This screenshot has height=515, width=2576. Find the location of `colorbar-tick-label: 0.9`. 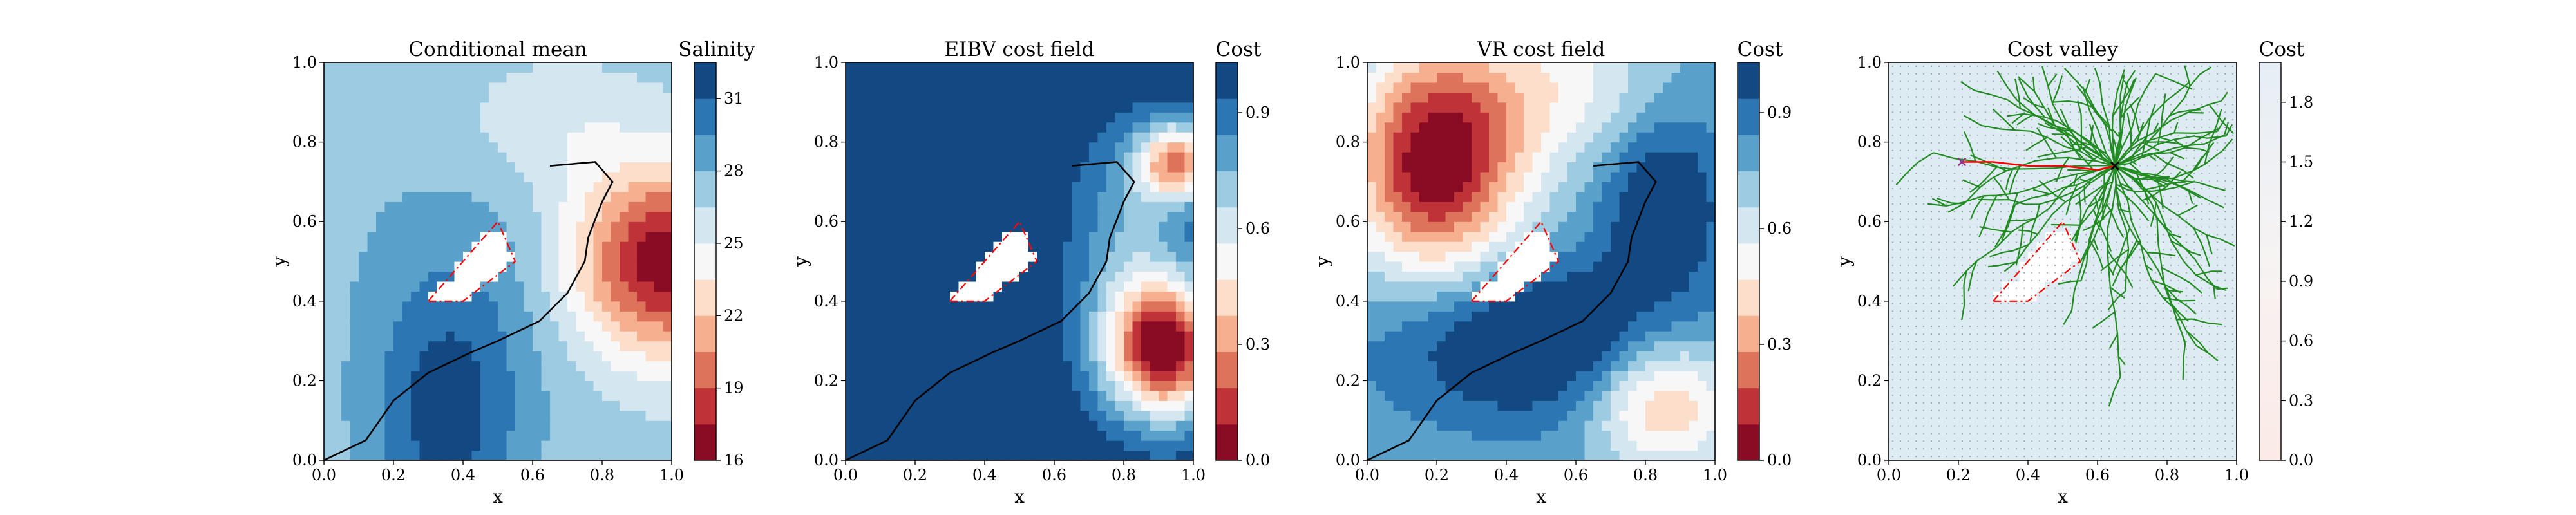

colorbar-tick-label: 0.9 is located at coordinates (1779, 113).